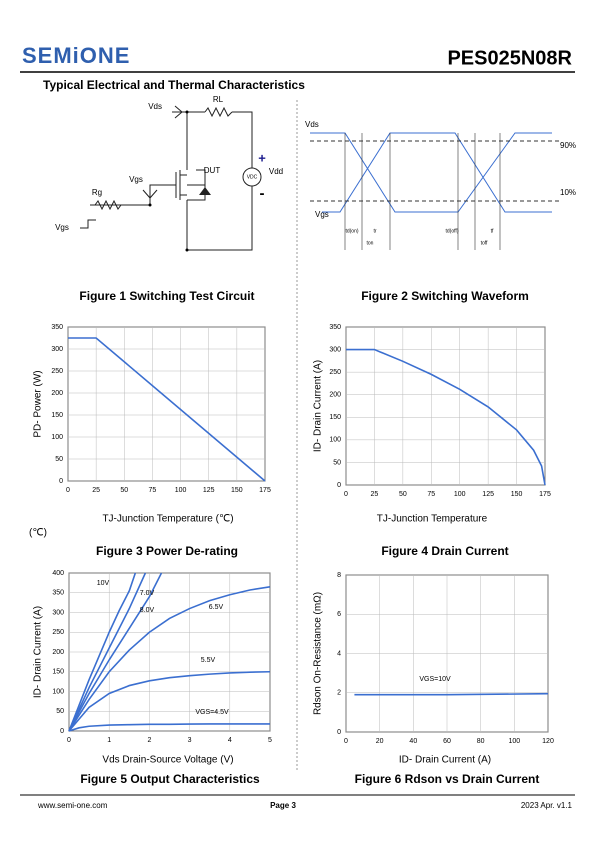 The width and height of the screenshot is (595, 842). What do you see at coordinates (413, 741) in the screenshot?
I see `x-tick-label: 40` at bounding box center [413, 741].